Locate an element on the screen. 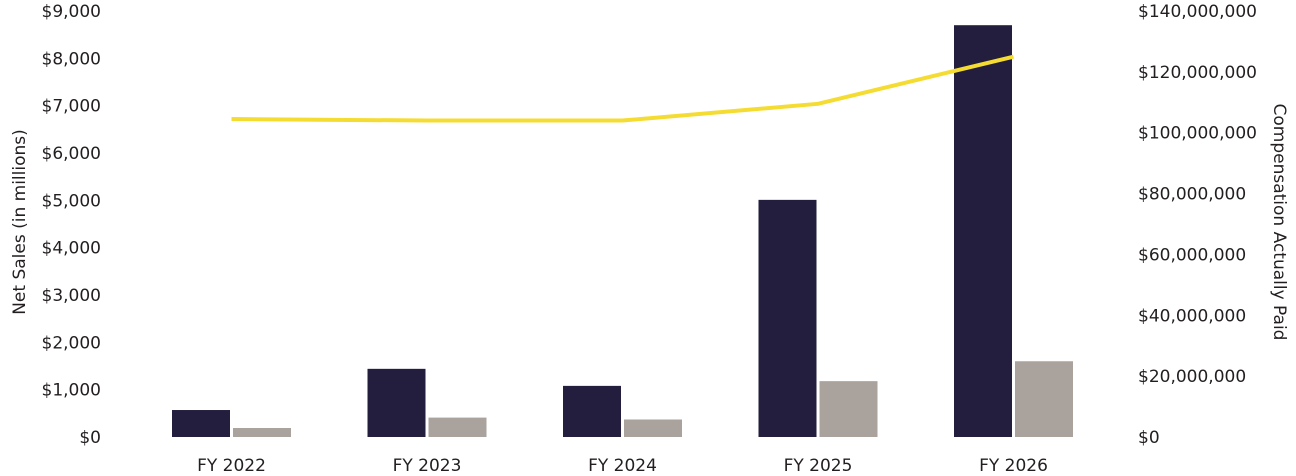  y-tick-right: $80,000,000 is located at coordinates (1192, 195).